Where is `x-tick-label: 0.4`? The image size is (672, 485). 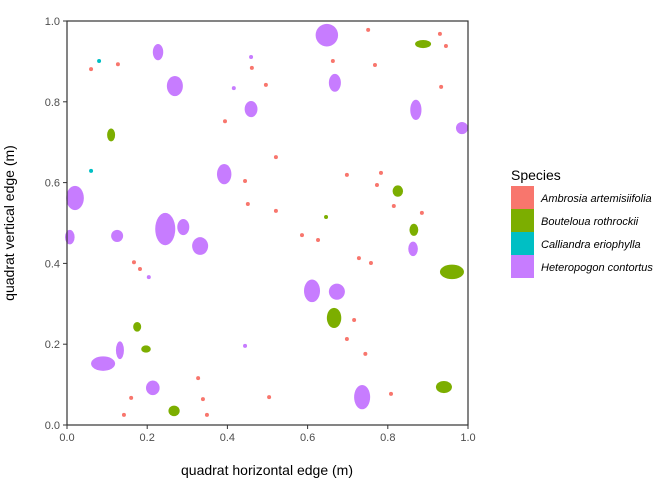 x-tick-label: 0.4 is located at coordinates (227, 438).